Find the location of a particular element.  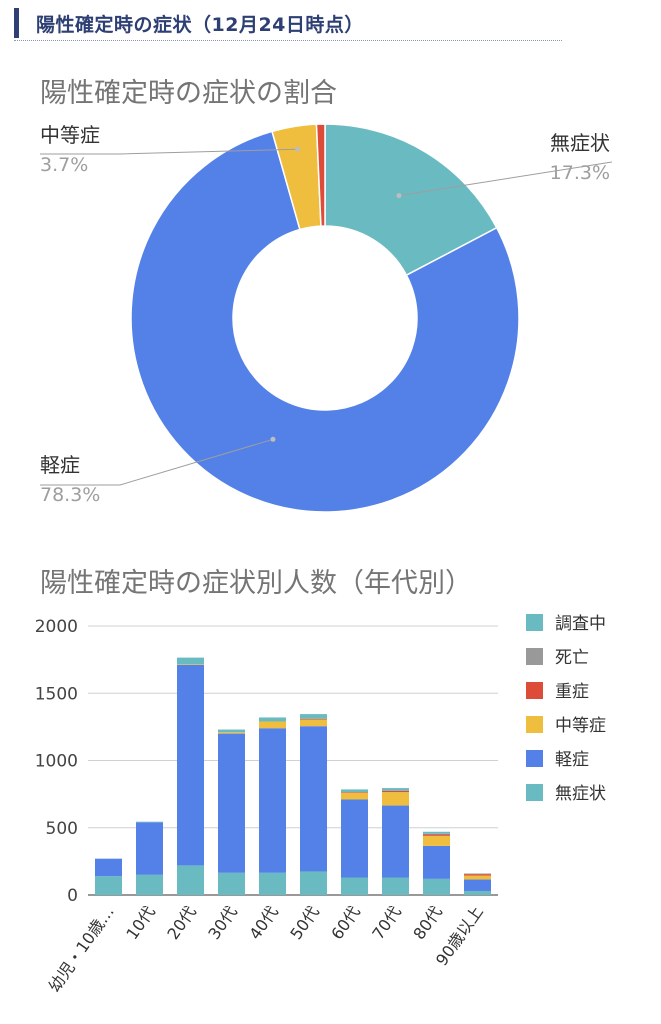

legend-label: 調査中 is located at coordinates (580, 624).